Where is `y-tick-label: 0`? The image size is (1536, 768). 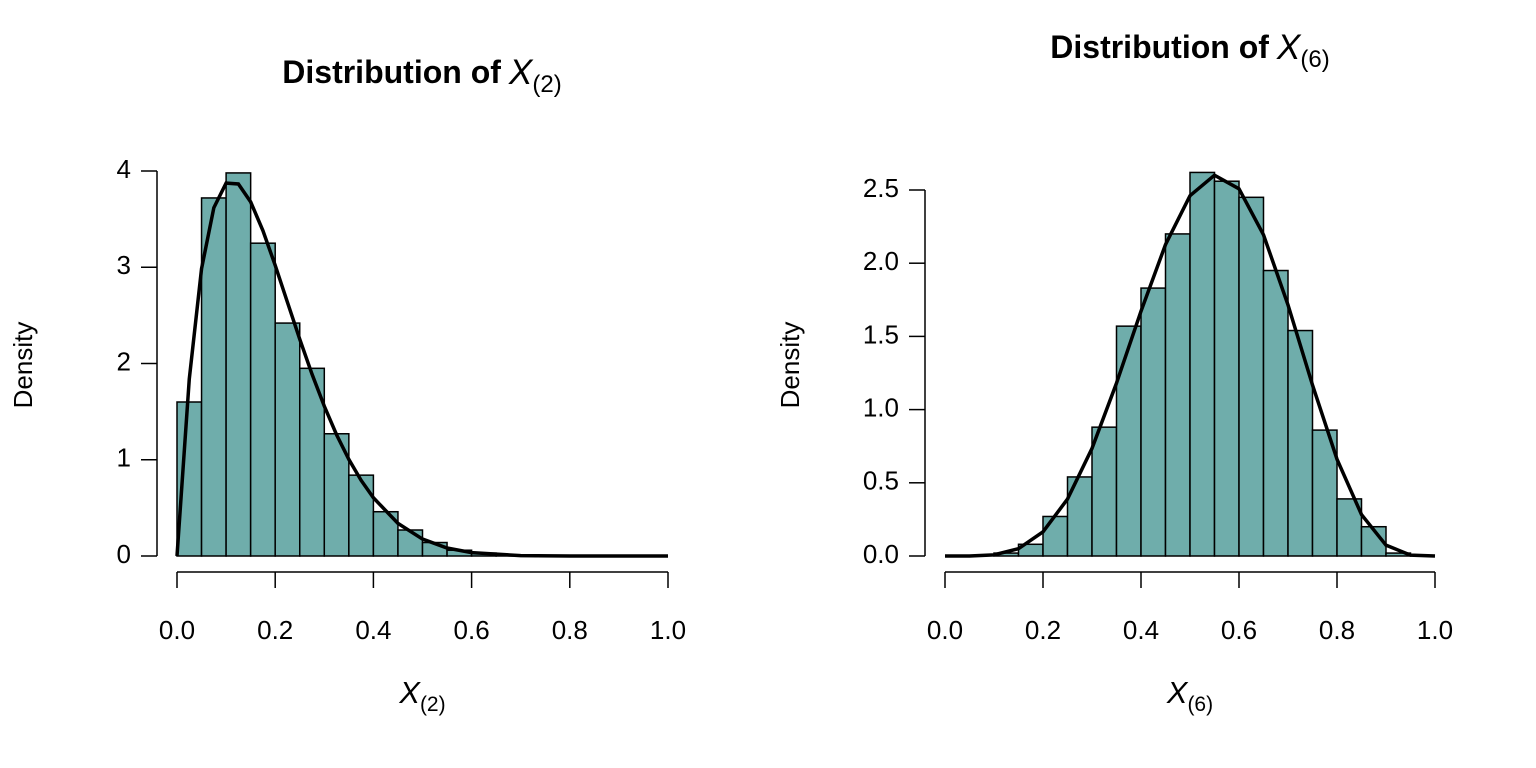
y-tick-label: 0 is located at coordinates (124, 554).